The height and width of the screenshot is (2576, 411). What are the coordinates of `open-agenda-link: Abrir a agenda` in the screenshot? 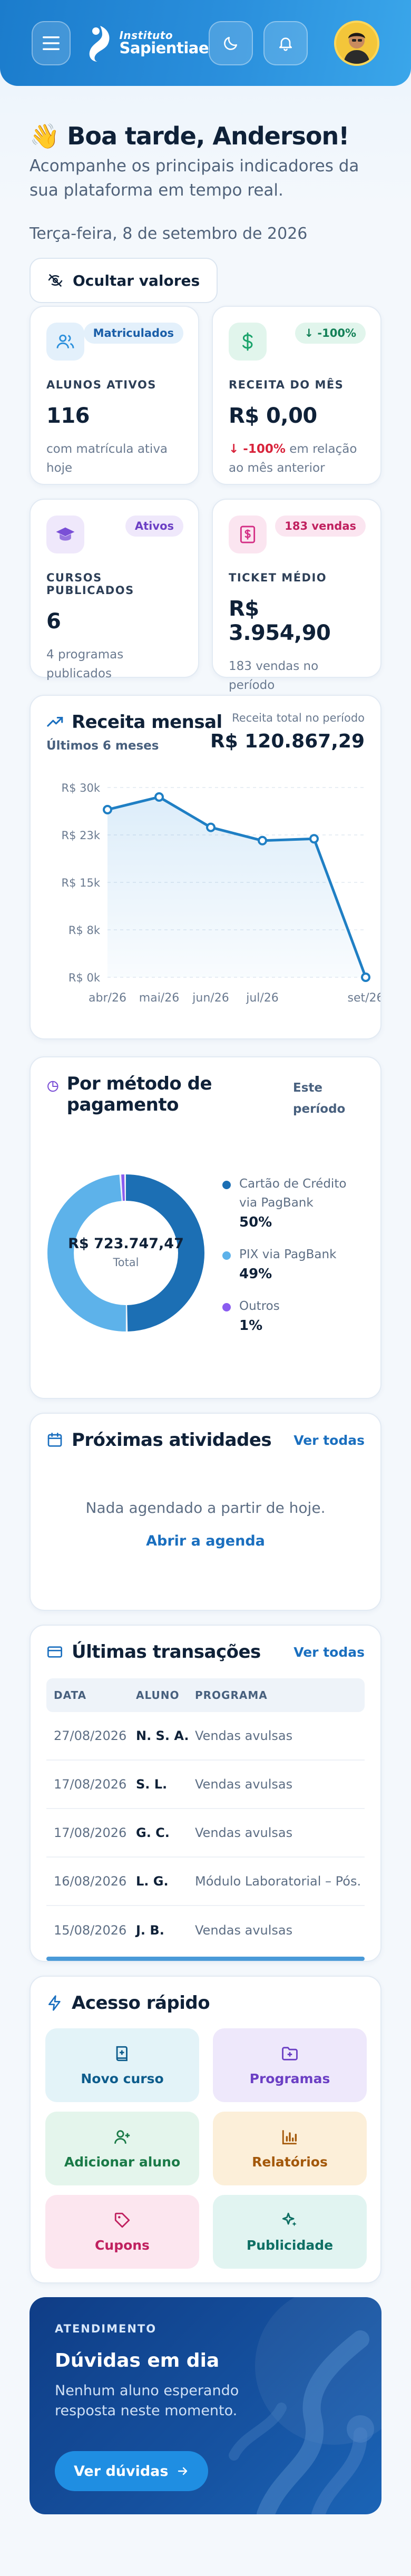 It's located at (205, 1541).